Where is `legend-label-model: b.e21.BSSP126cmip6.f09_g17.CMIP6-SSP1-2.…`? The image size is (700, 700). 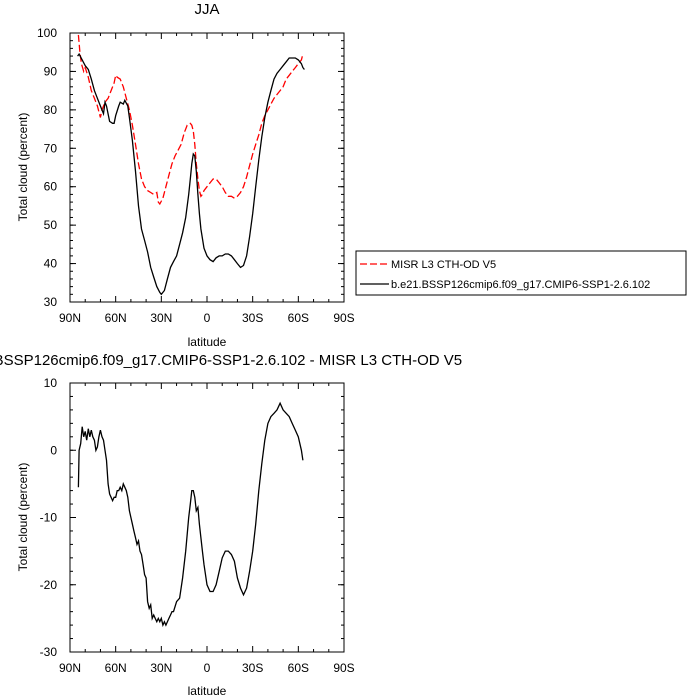 legend-label-model: b.e21.BSSP126cmip6.f09_g17.CMIP6-SSP1-2.… is located at coordinates (520, 285).